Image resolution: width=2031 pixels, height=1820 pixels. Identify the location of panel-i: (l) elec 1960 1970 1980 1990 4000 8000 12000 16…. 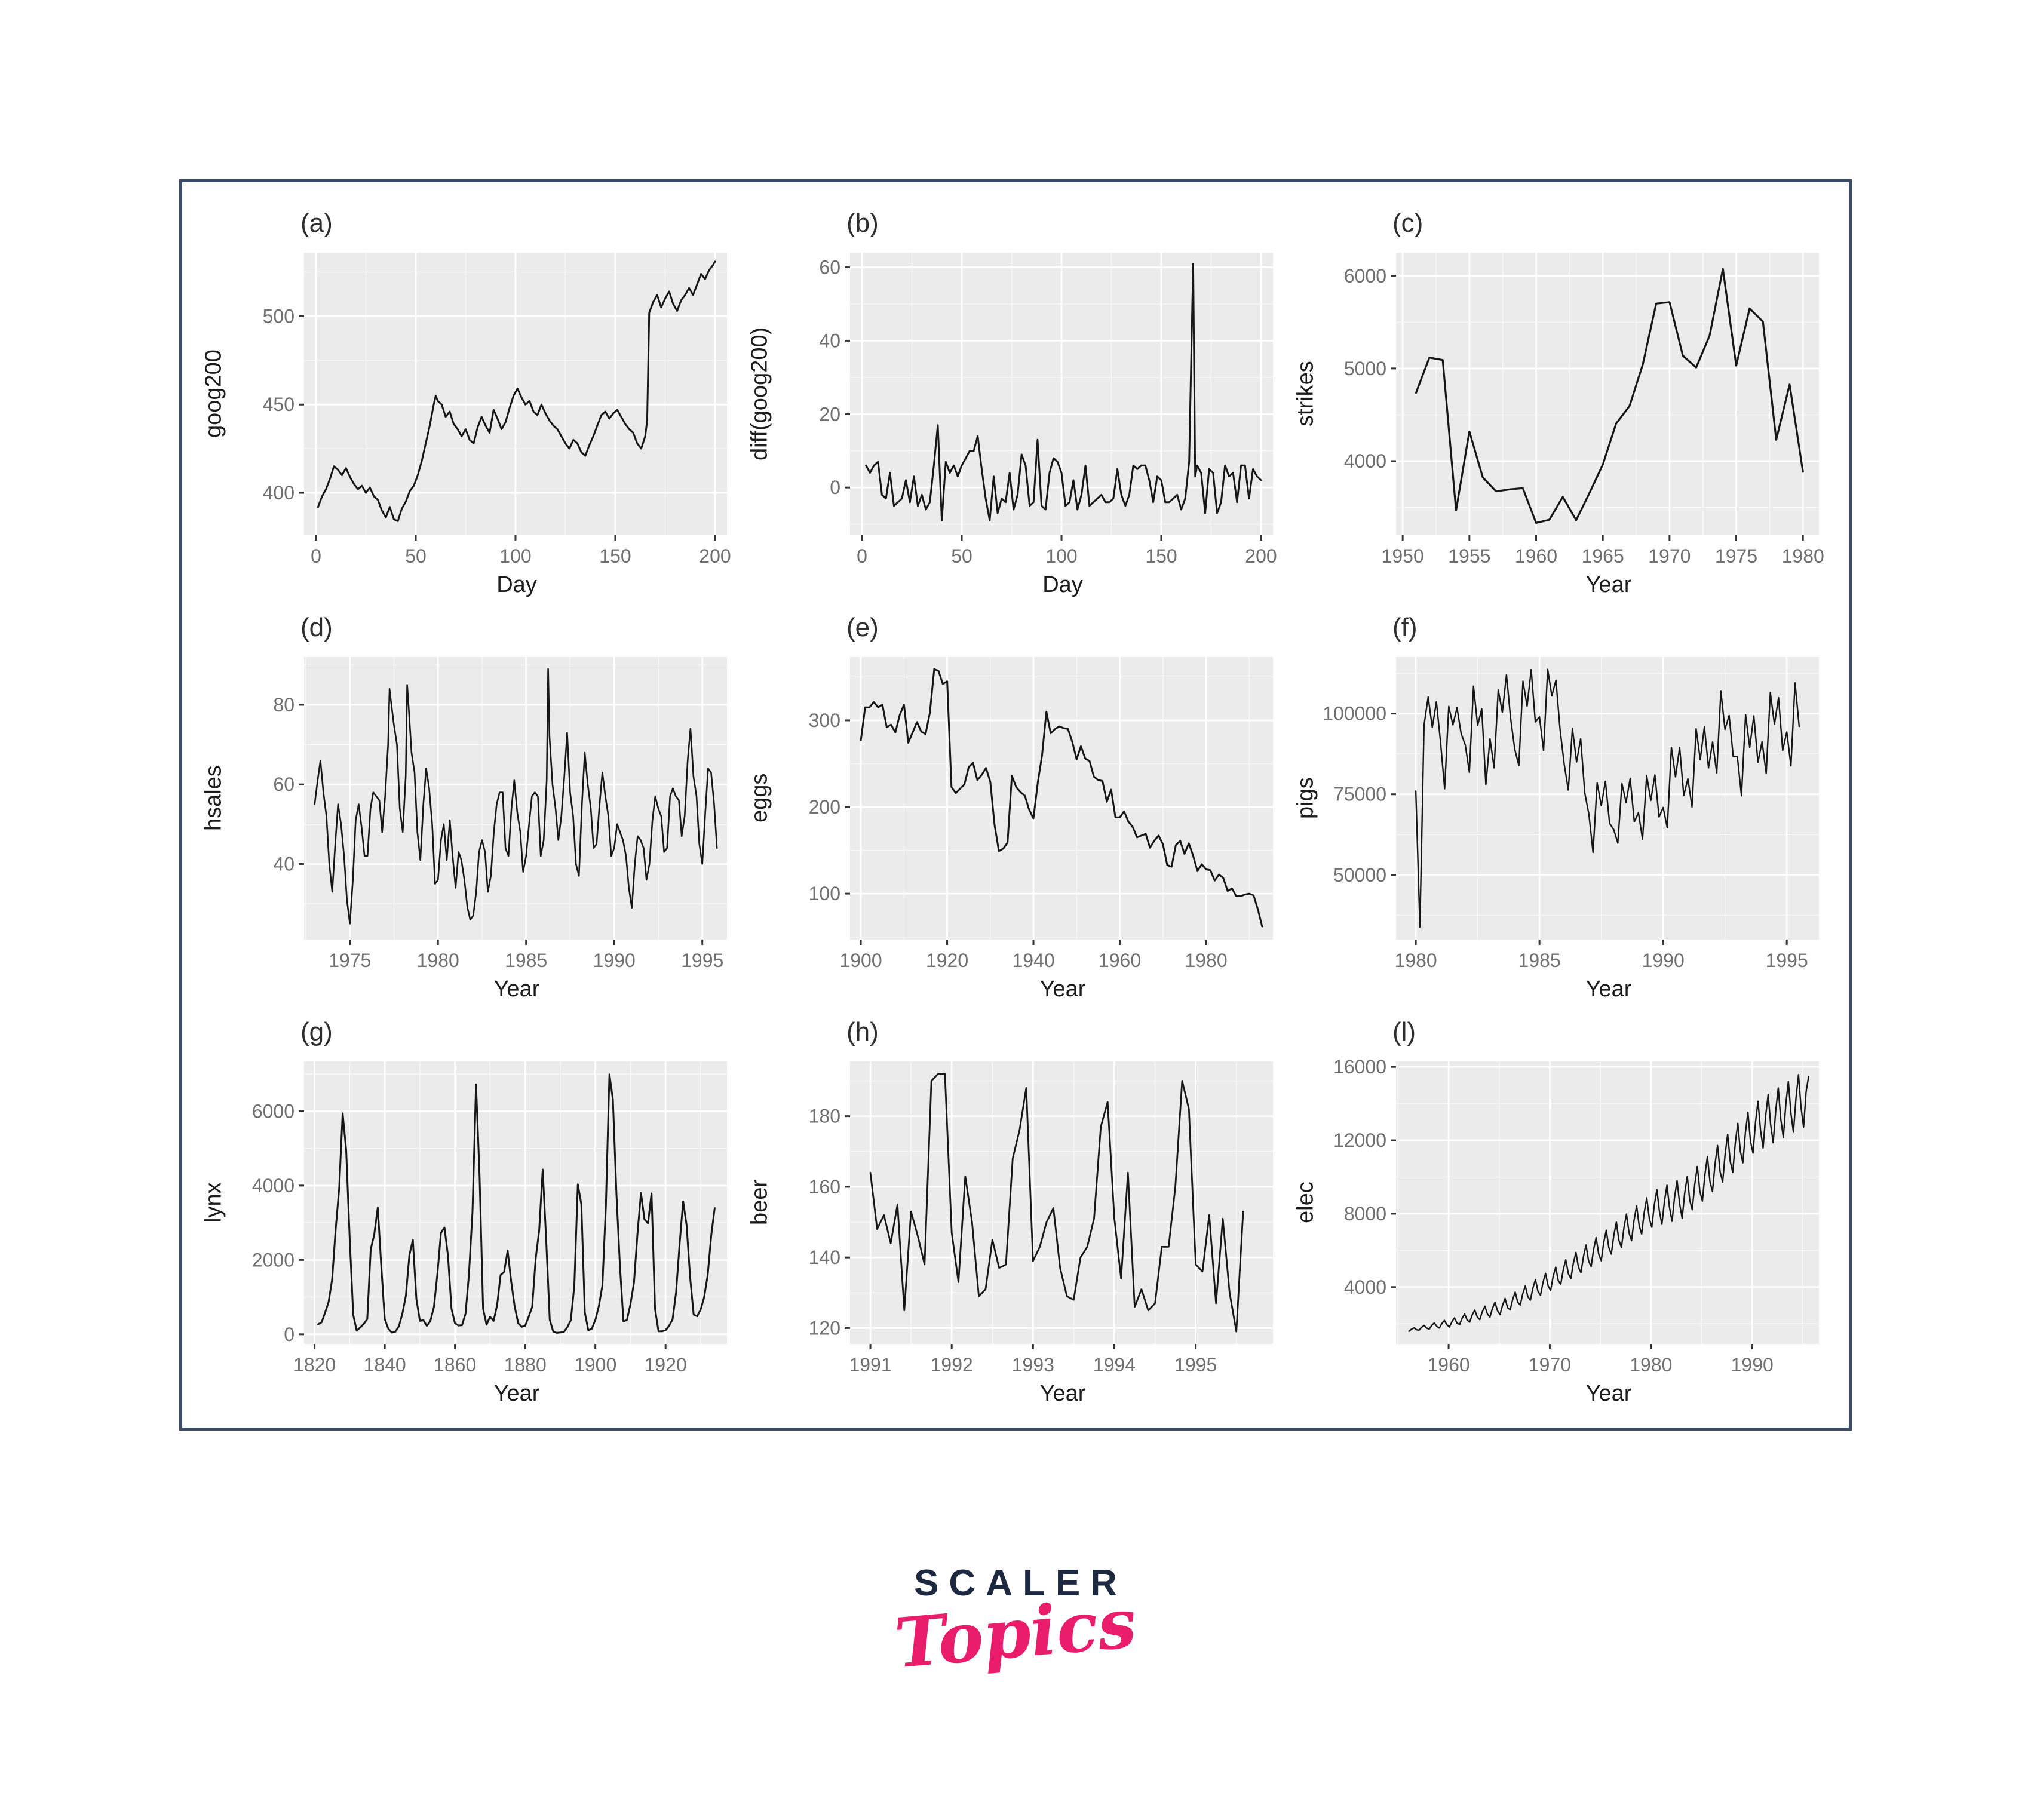
(1563, 1217).